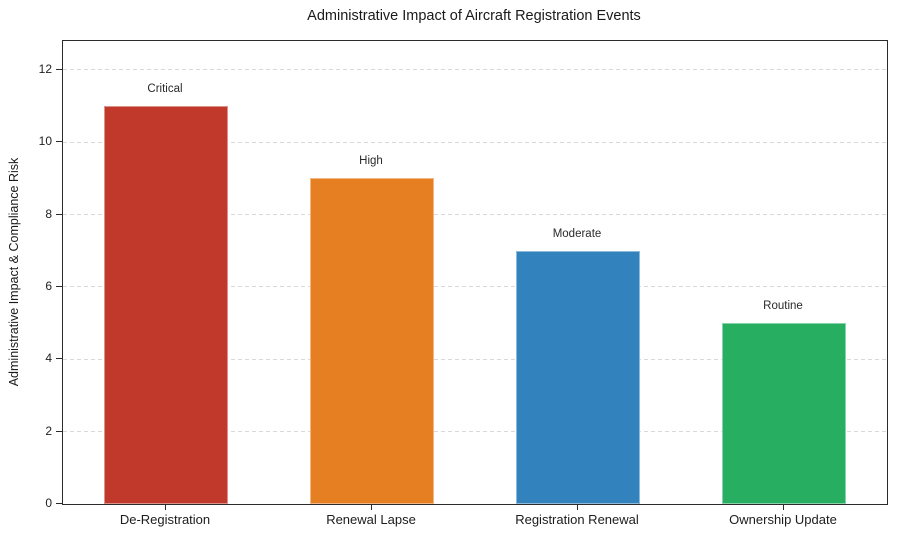 This screenshot has height=540, width=900. What do you see at coordinates (166, 305) in the screenshot?
I see `bar-de-registration` at bounding box center [166, 305].